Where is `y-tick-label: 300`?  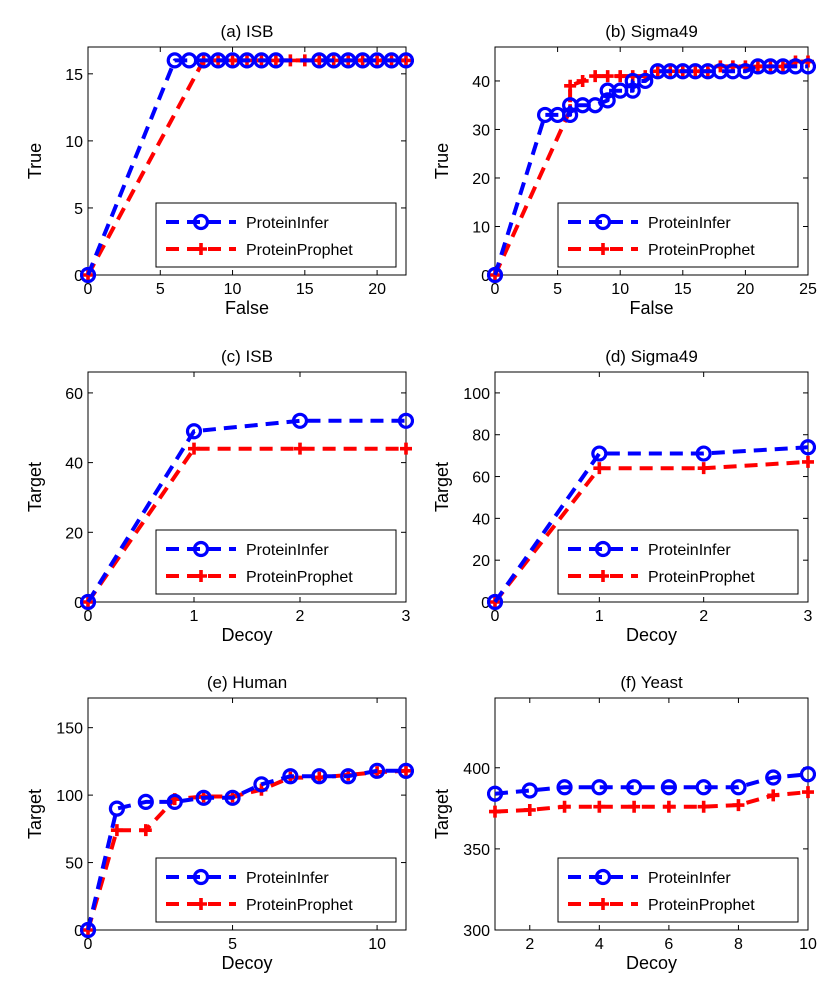
y-tick-label: 300 is located at coordinates (476, 931).